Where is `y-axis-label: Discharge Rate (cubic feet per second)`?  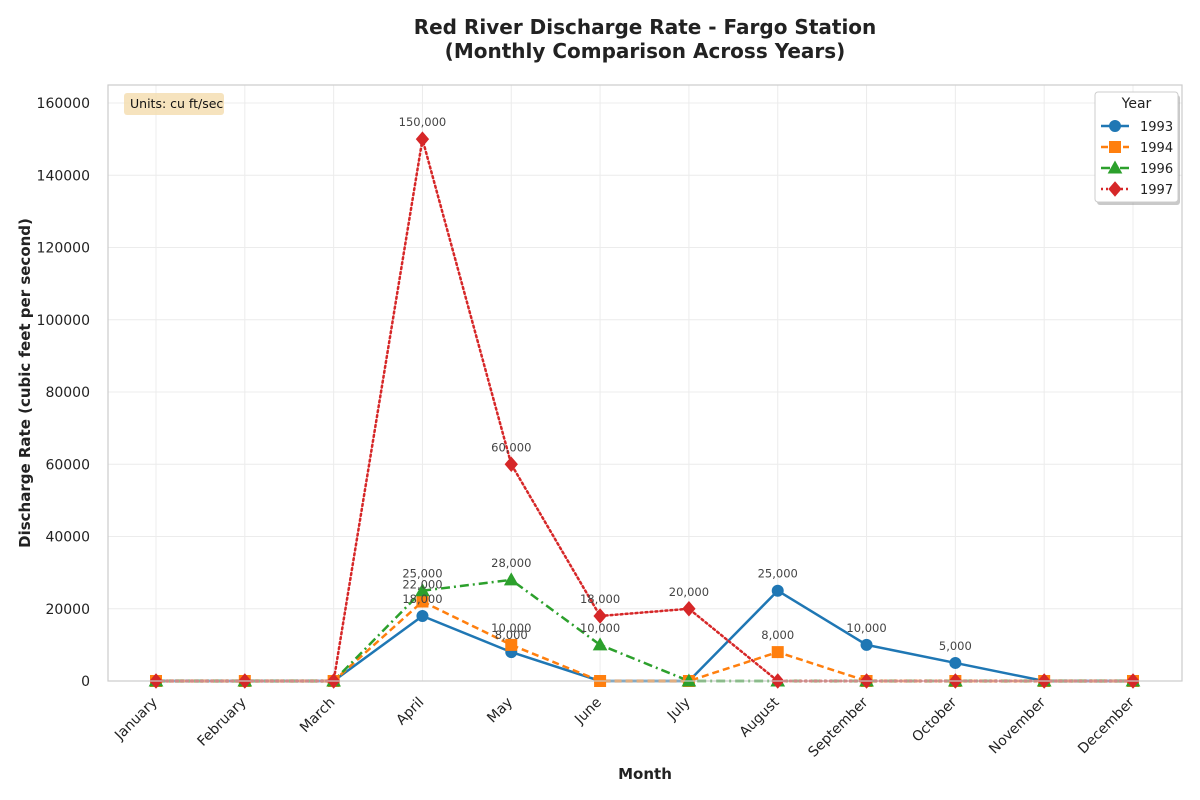 y-axis-label: Discharge Rate (cubic feet per second) is located at coordinates (25, 383).